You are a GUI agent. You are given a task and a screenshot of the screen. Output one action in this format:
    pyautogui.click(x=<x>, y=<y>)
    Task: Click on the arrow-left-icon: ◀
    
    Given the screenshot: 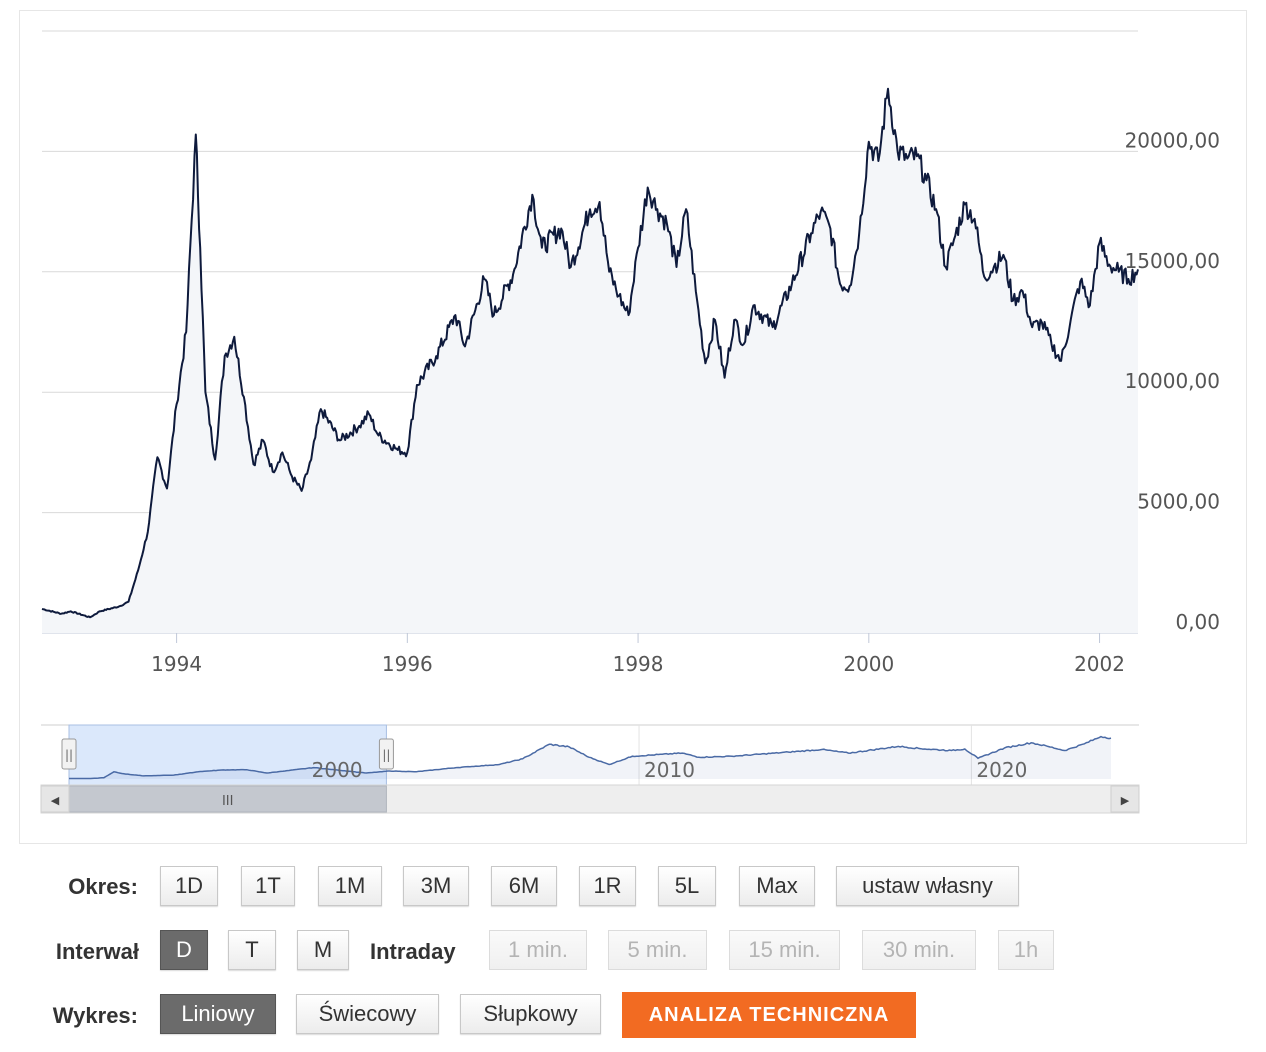 What is the action you would take?
    pyautogui.click(x=55, y=800)
    